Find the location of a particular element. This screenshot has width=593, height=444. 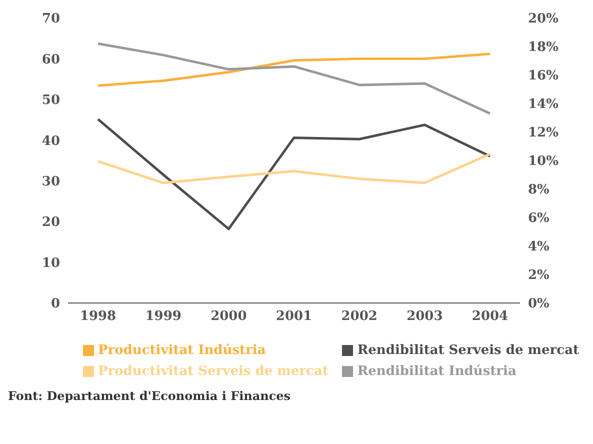

x-tick-label: 2003 is located at coordinates (424, 316).